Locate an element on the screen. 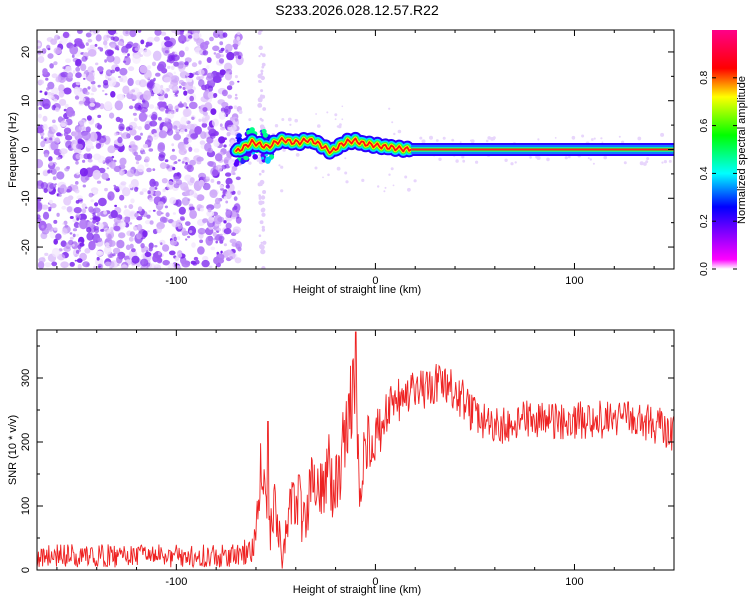 This screenshot has height=600, width=750. colorbar-label: Normalized spectral amplitude is located at coordinates (742, 150).